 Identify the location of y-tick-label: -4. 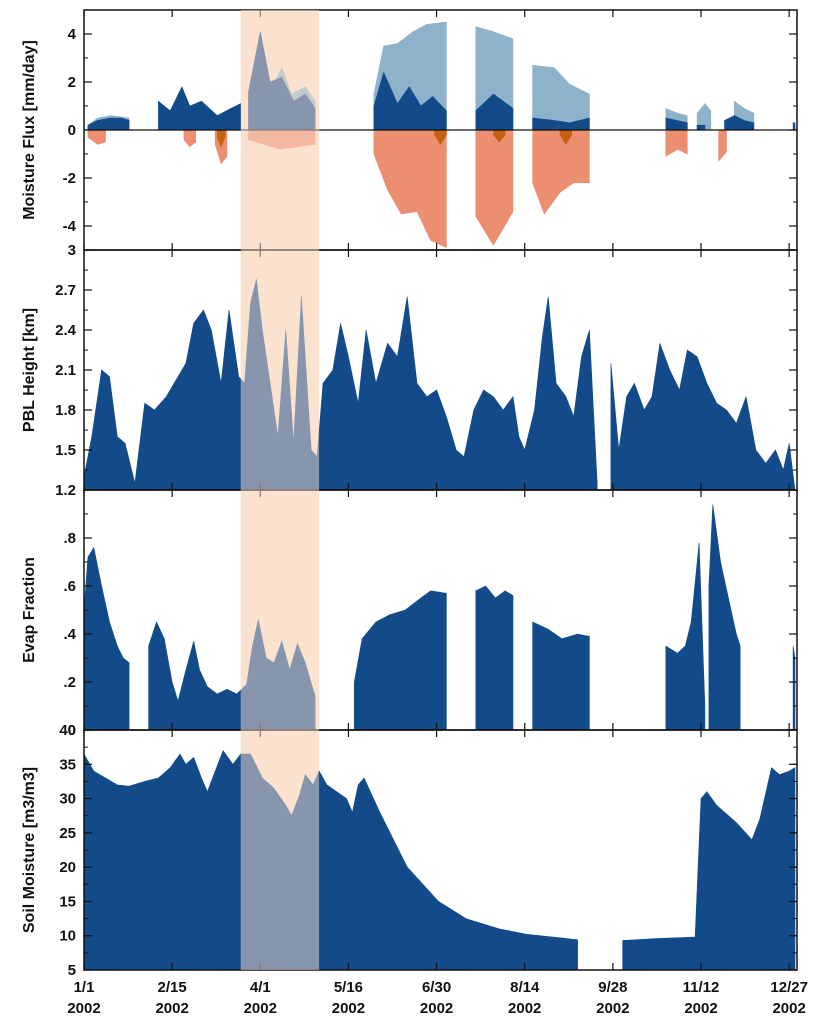
(70, 226).